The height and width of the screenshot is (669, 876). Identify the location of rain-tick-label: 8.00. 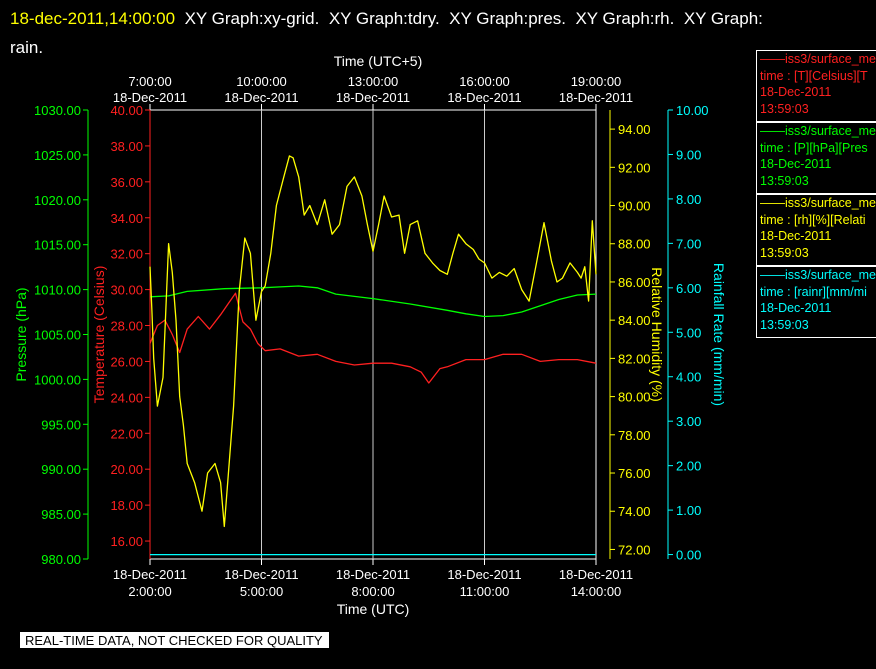
(688, 199).